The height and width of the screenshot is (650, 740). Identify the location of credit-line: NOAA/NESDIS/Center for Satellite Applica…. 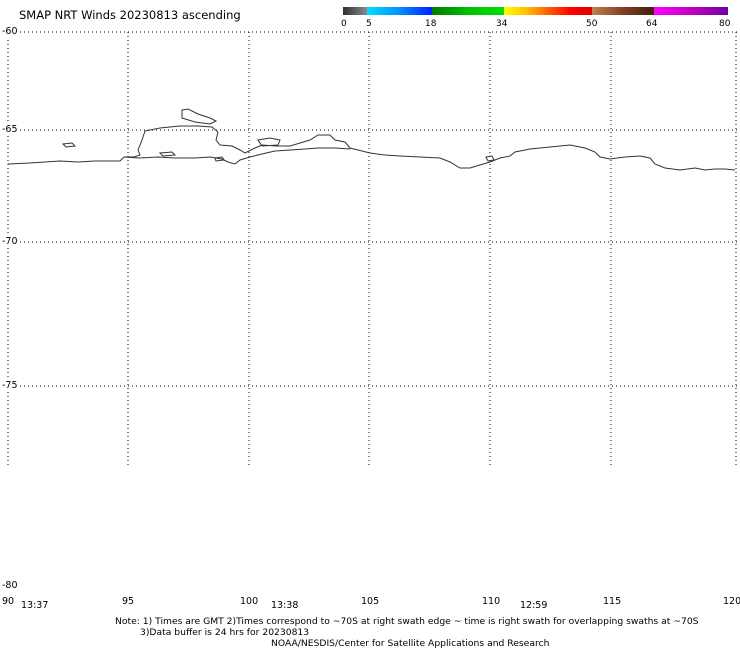
(410, 643).